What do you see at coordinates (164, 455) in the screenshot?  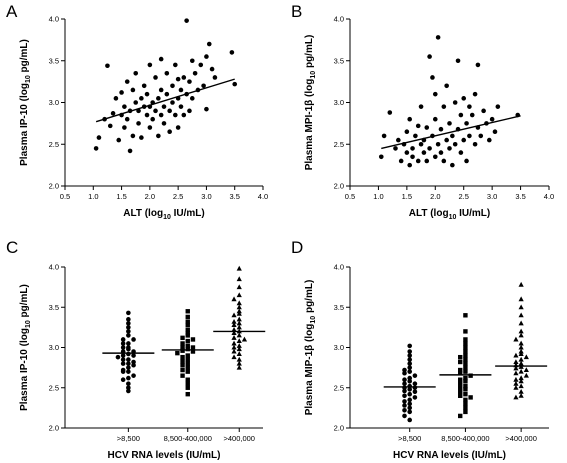 I see `x-axis-title: HCV RNA levels (IU/mL)` at bounding box center [164, 455].